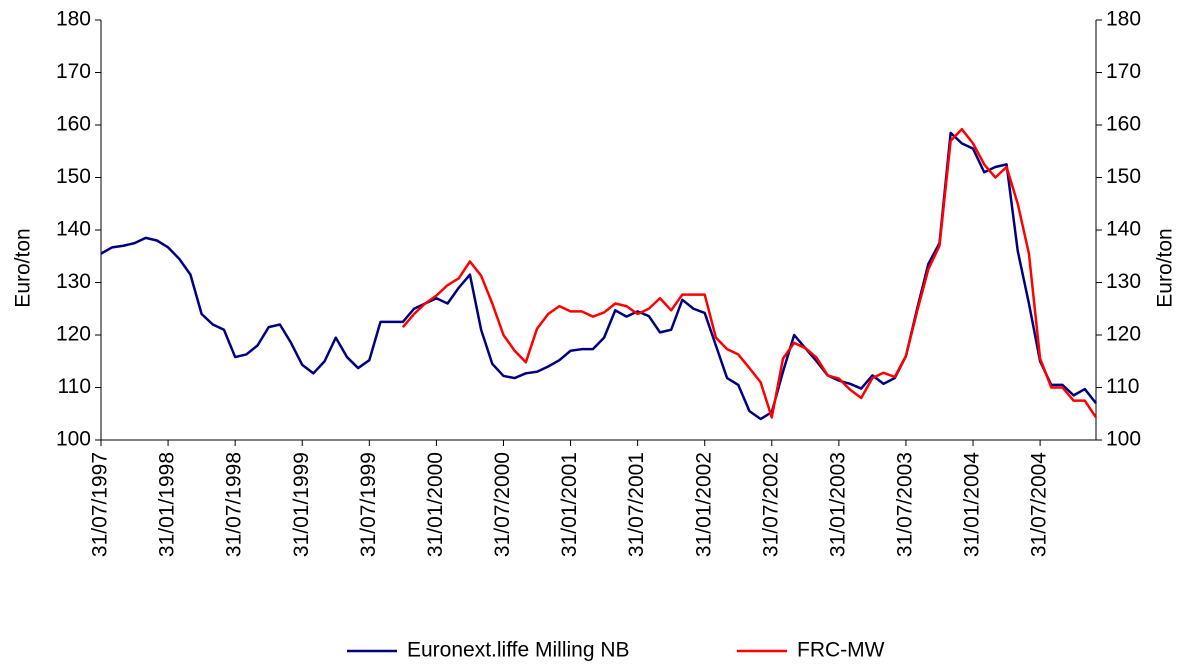  Describe the element at coordinates (100, 504) in the screenshot. I see `x-tick-label: 31/07/1997` at that location.